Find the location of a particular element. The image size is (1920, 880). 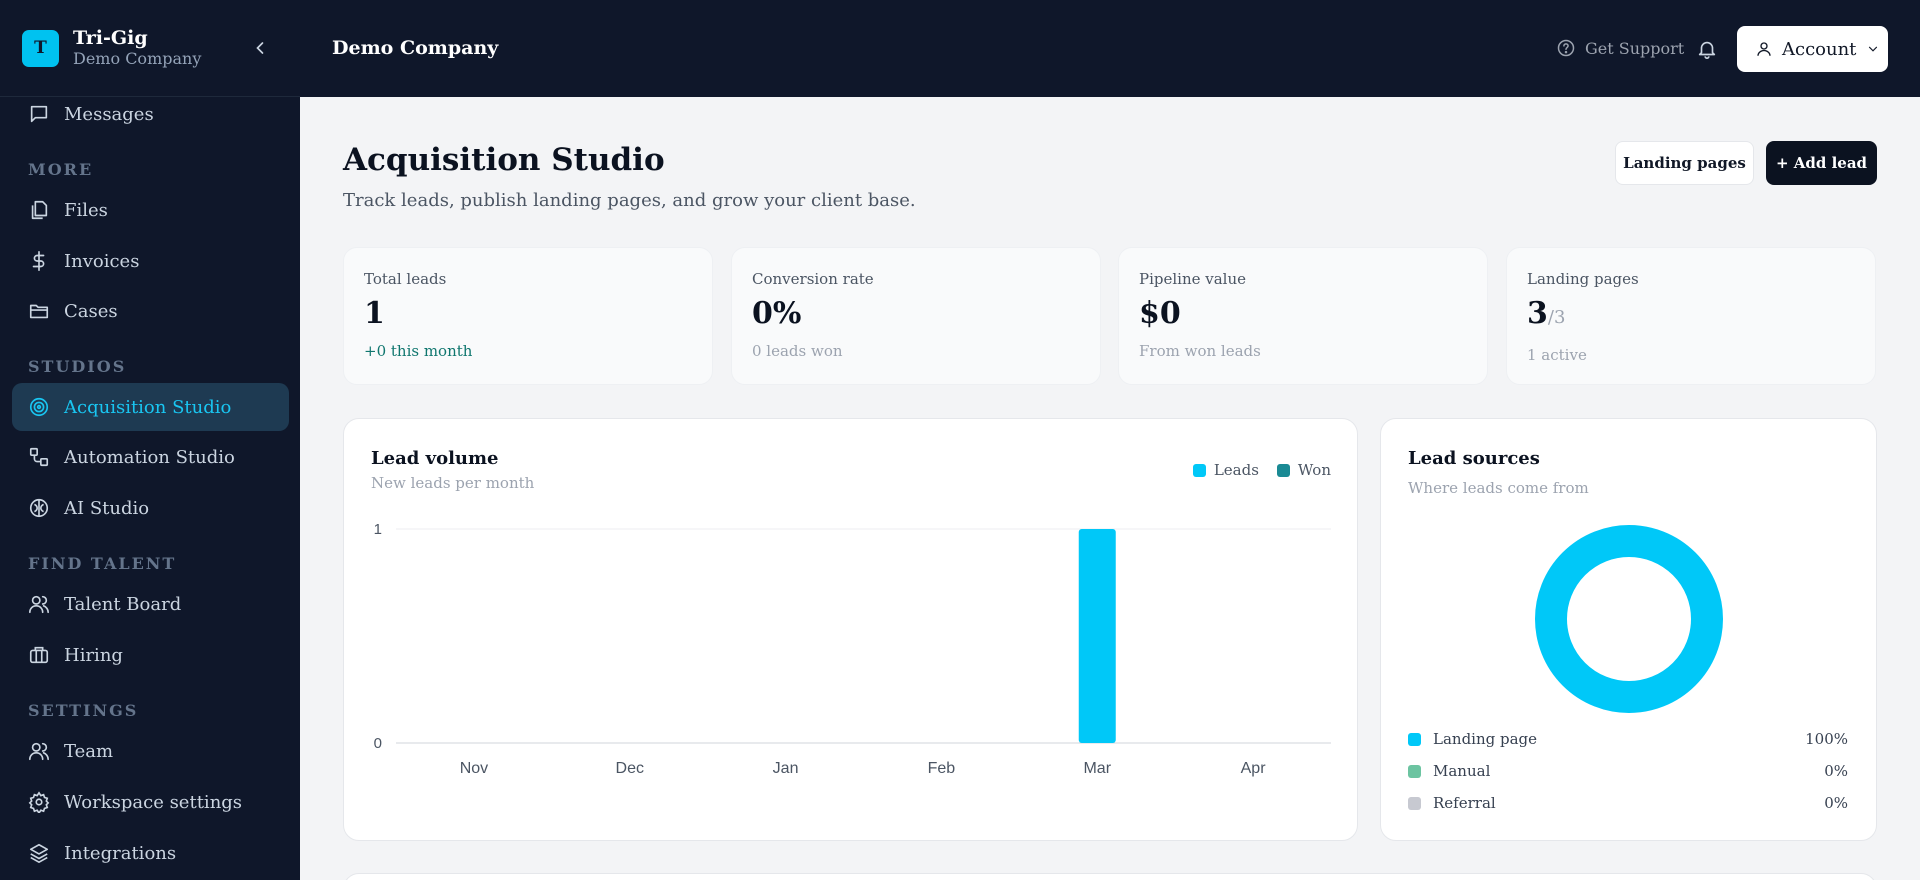

briefcase-icon is located at coordinates (39, 655).